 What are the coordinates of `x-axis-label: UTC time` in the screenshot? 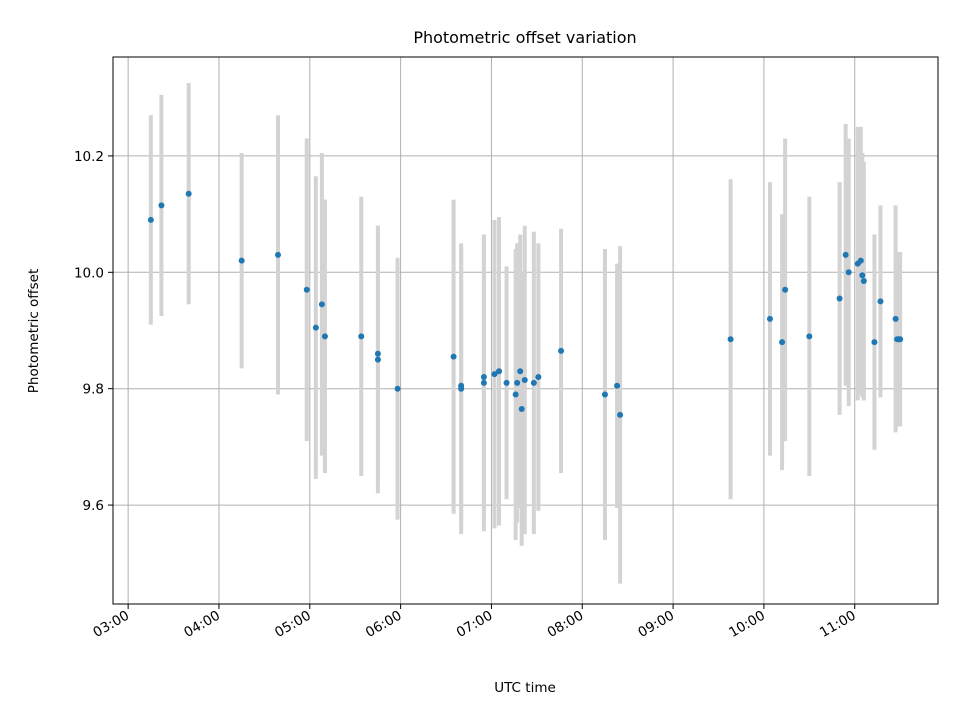 It's located at (525, 688).